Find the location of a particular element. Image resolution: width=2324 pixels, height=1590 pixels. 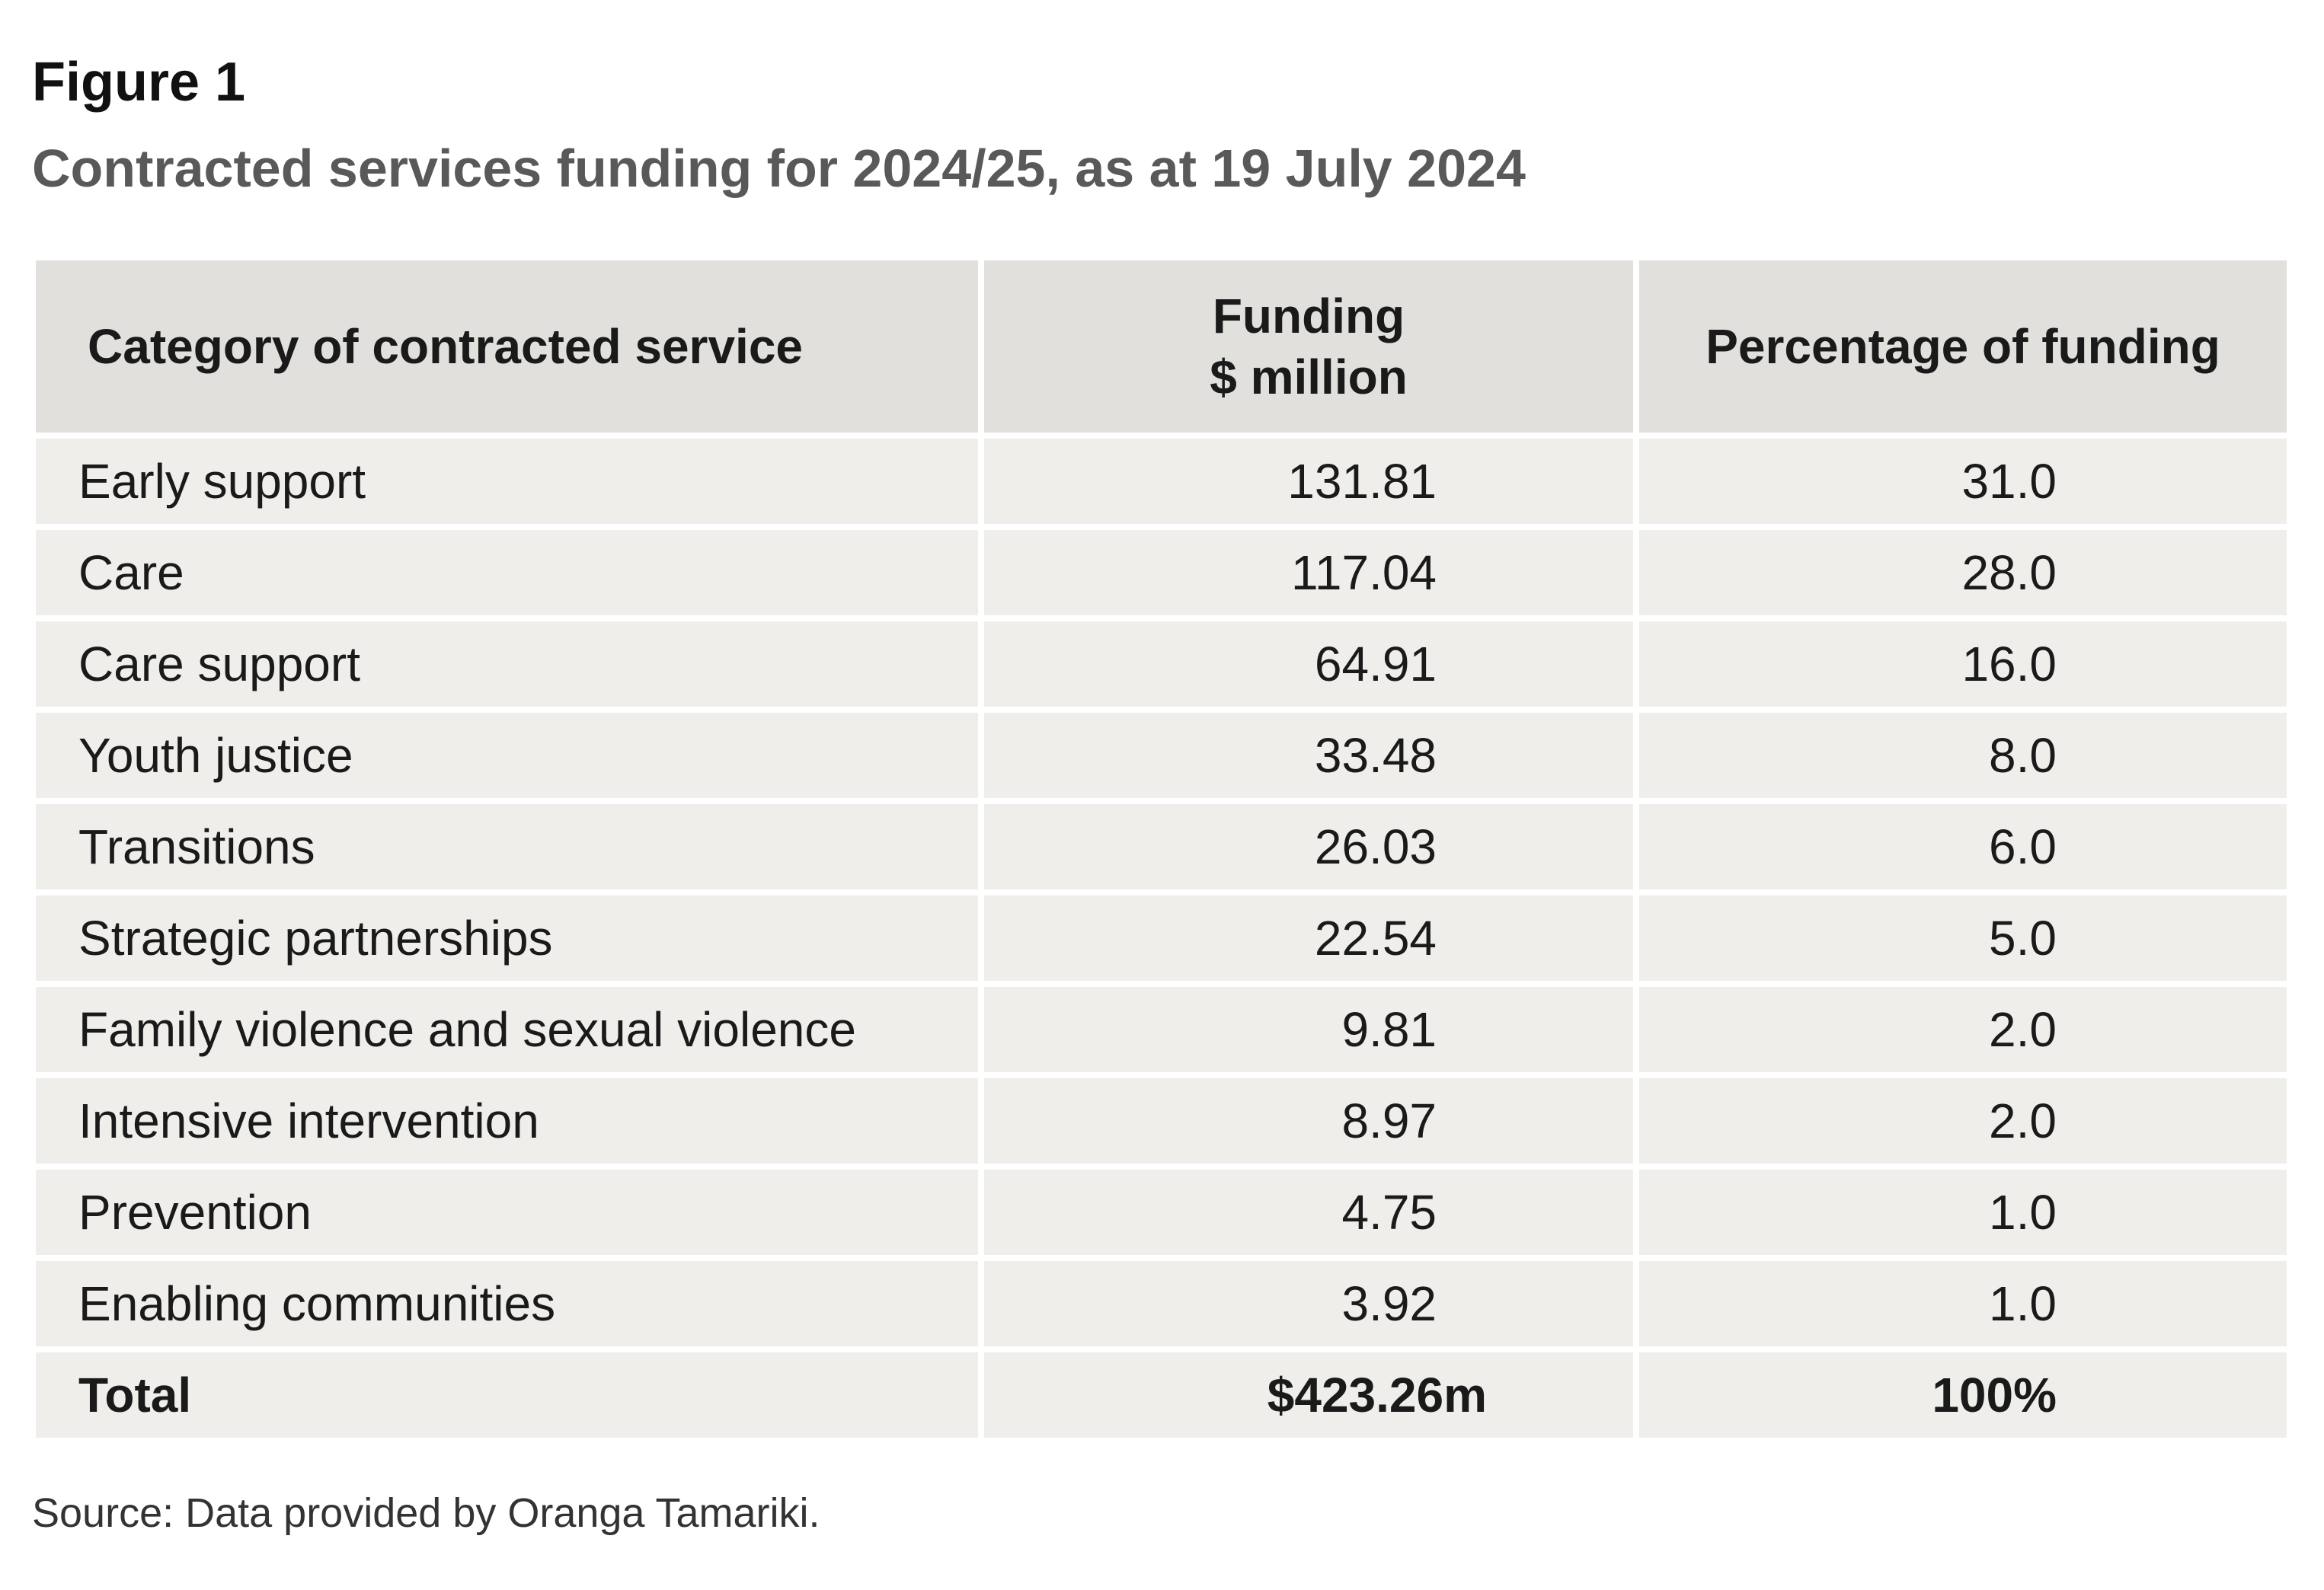

total-percentage: 100% is located at coordinates (1963, 1395).